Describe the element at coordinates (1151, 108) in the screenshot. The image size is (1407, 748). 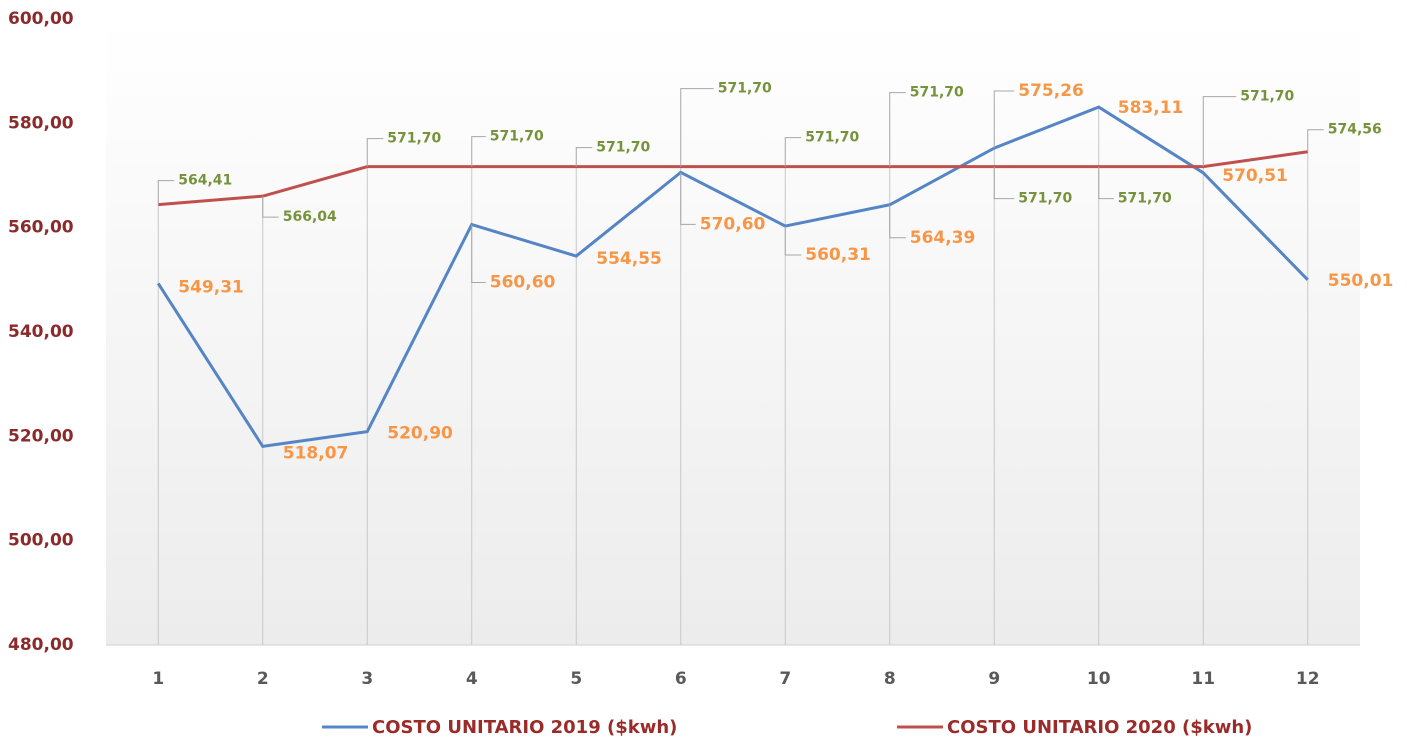
I see `data-label: 583,11` at that location.